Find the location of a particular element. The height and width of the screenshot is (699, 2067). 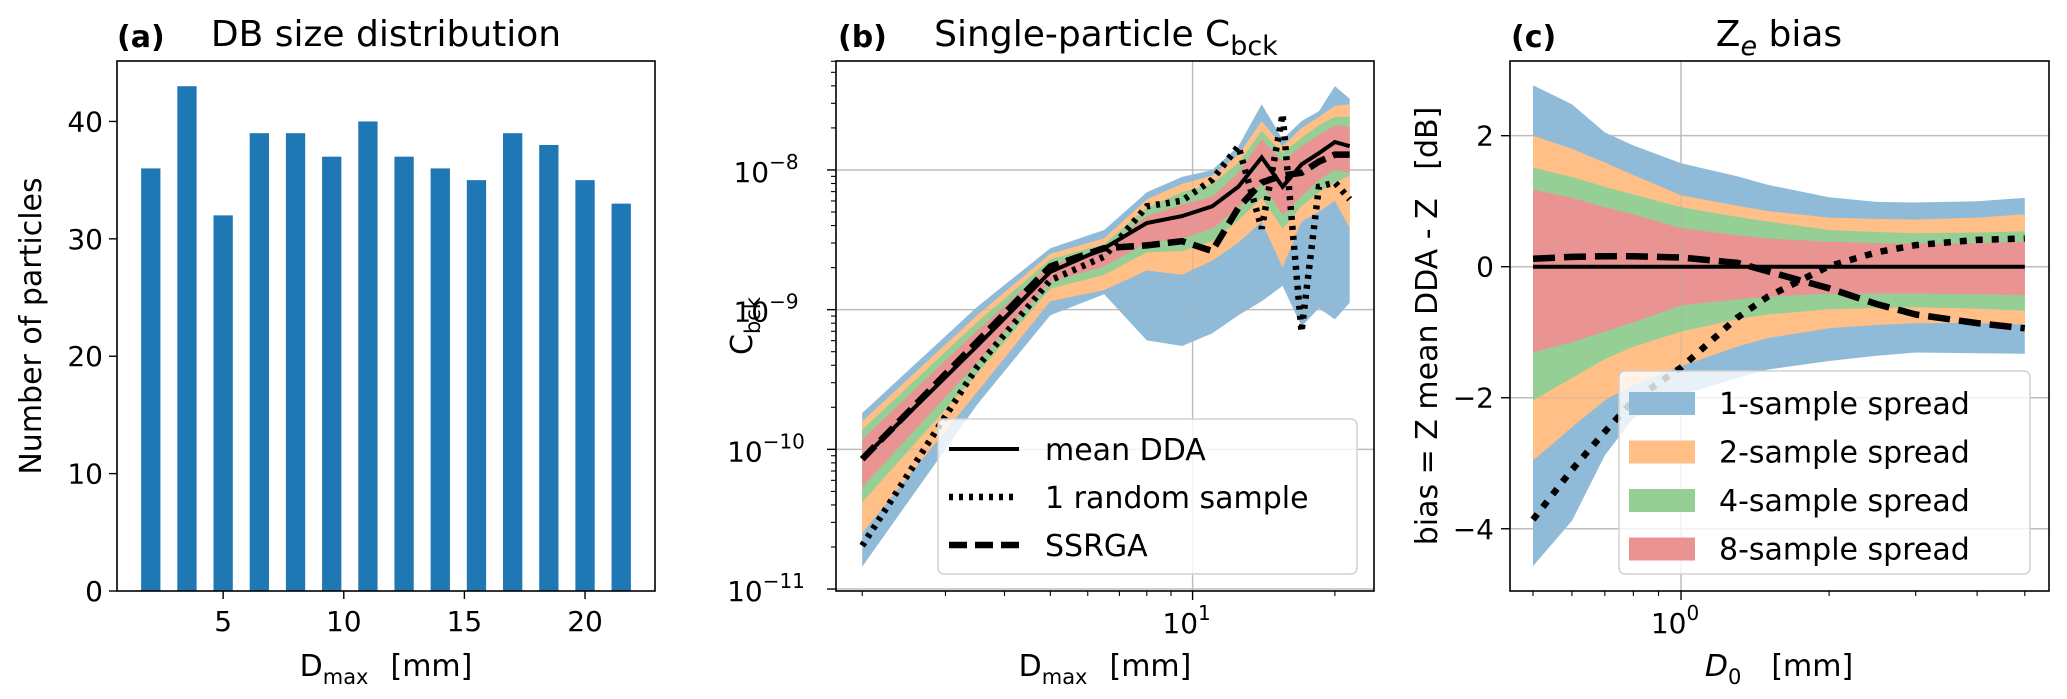

legend-label: 4-sample spread is located at coordinates (1844, 501).